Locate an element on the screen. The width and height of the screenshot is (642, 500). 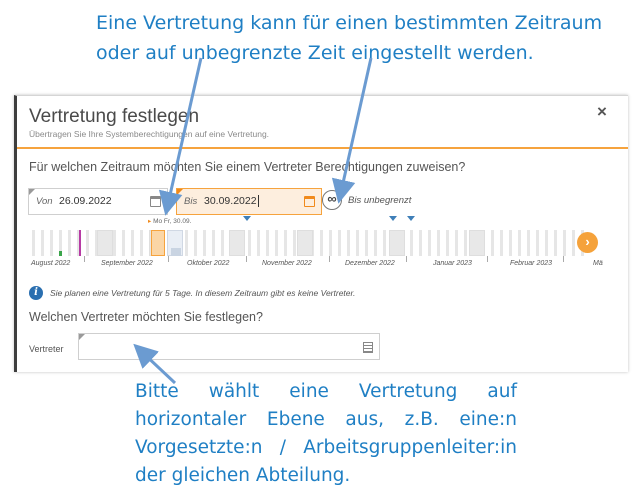
header-divider is located at coordinates (322, 148).